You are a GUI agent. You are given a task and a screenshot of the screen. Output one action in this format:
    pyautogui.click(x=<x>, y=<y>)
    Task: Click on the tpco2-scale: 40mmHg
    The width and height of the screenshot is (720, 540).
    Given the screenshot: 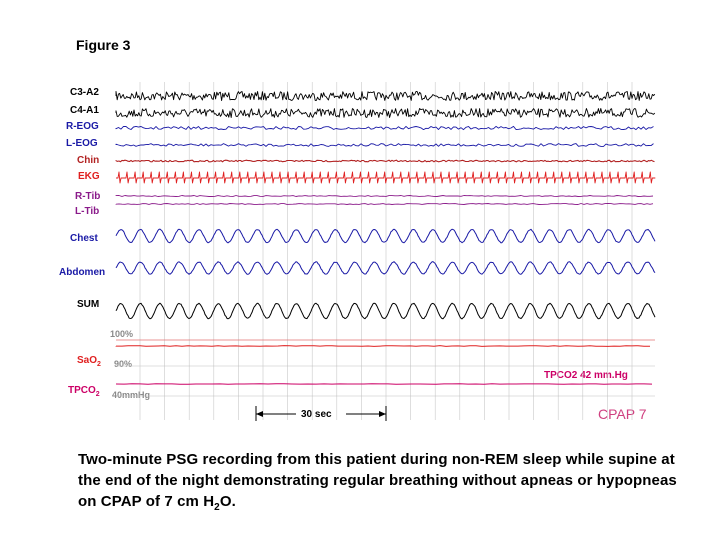 What is the action you would take?
    pyautogui.click(x=131, y=395)
    